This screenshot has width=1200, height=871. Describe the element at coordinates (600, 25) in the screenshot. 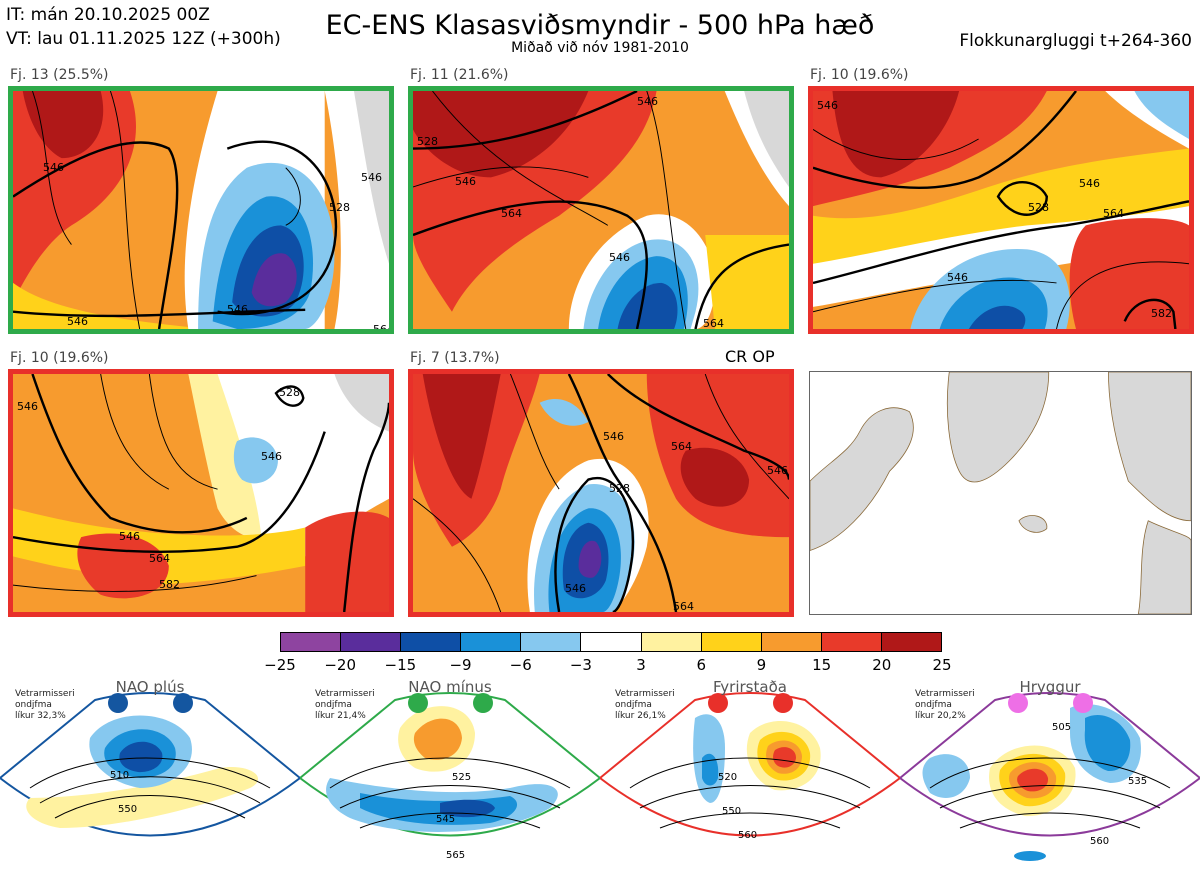

I see `page-title: EC-ENS Klasasviðsmyndir - 500 hPa hæð` at that location.